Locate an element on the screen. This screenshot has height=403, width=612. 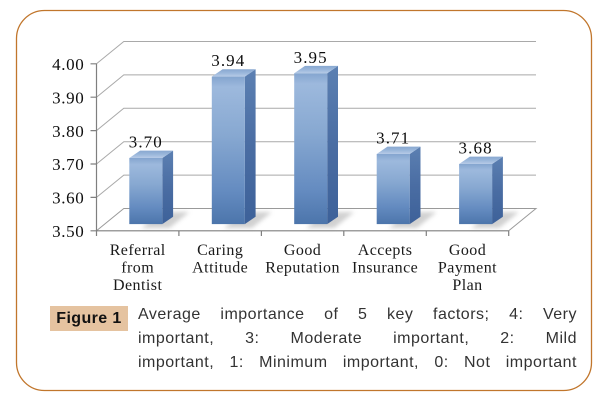
svg-text: Dentist is located at coordinates (137, 285).